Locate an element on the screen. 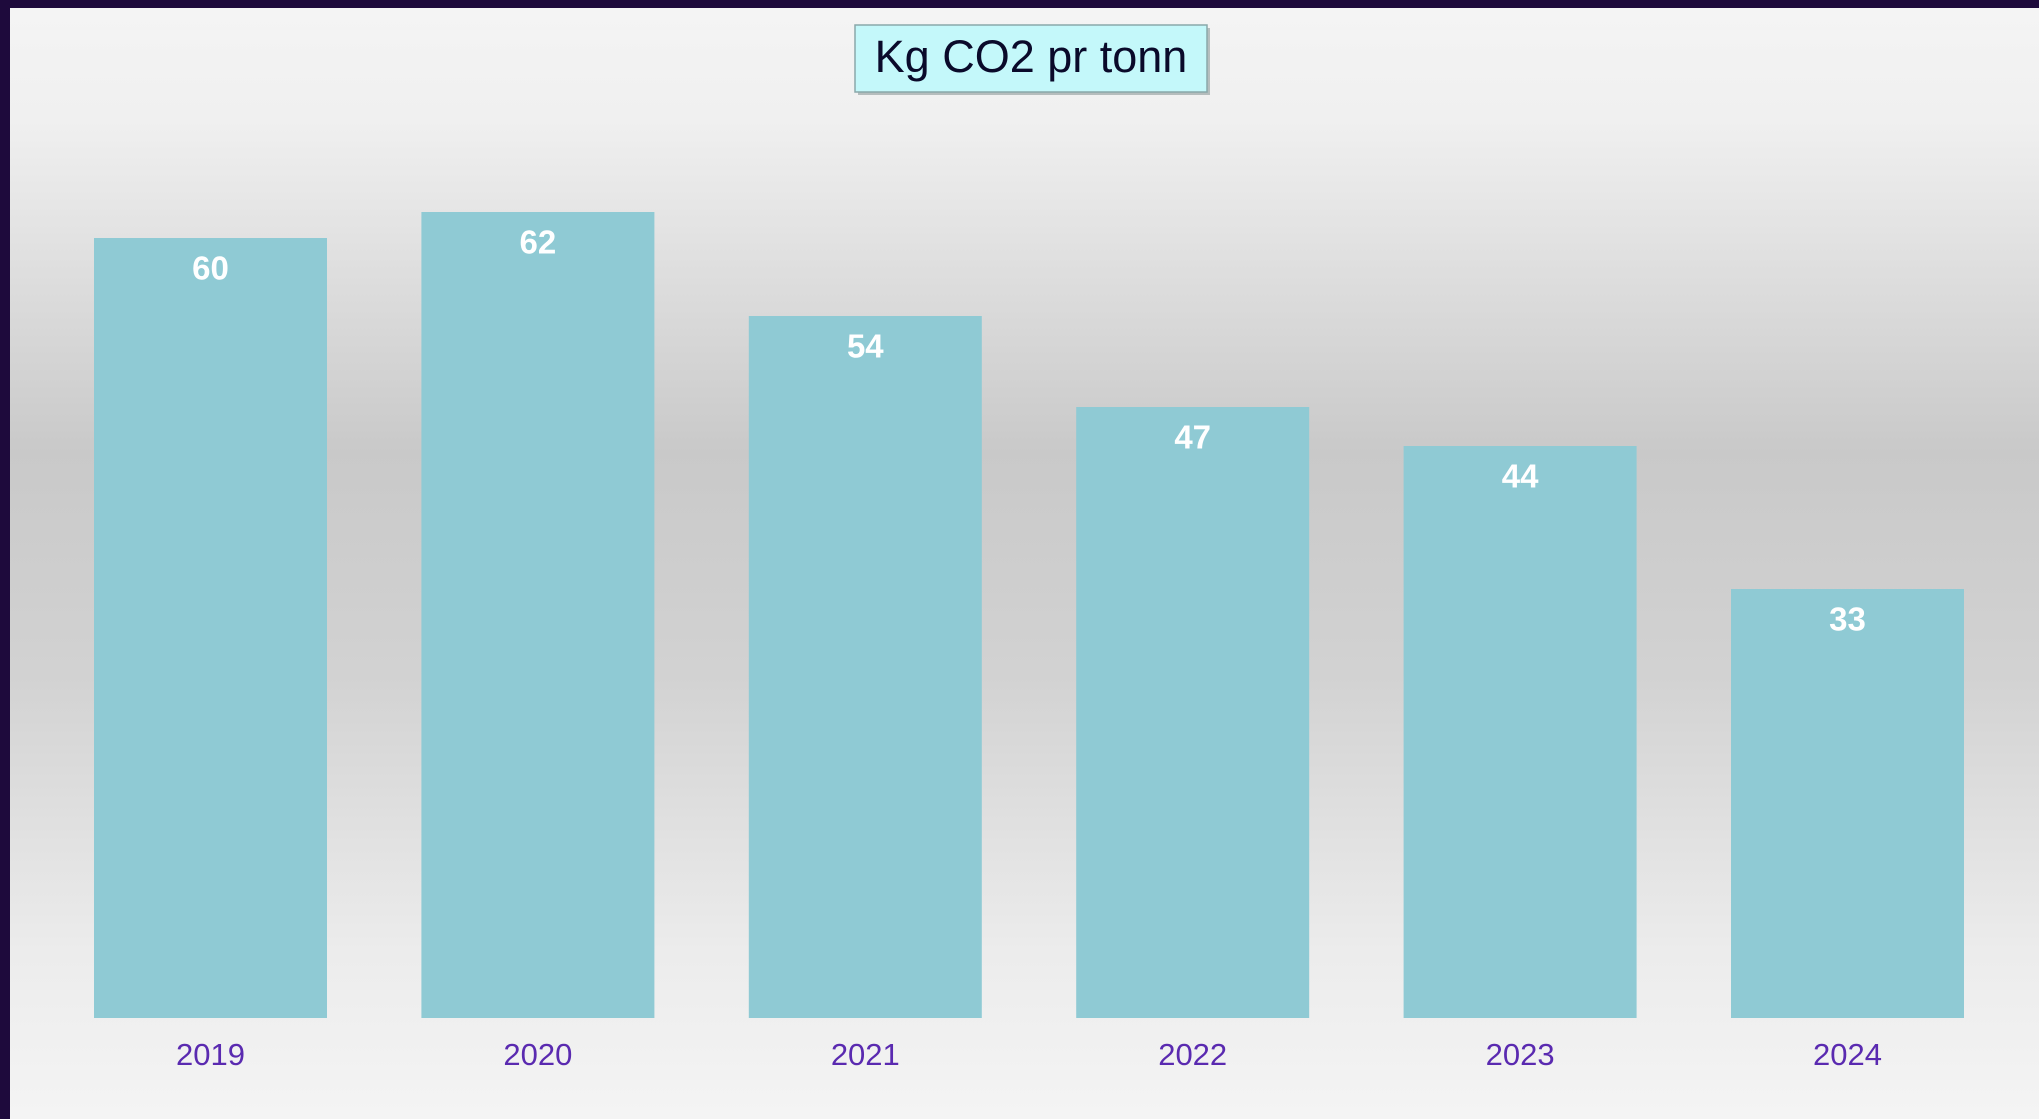 This screenshot has width=2039, height=1119. value-label: 33 is located at coordinates (1847, 619).